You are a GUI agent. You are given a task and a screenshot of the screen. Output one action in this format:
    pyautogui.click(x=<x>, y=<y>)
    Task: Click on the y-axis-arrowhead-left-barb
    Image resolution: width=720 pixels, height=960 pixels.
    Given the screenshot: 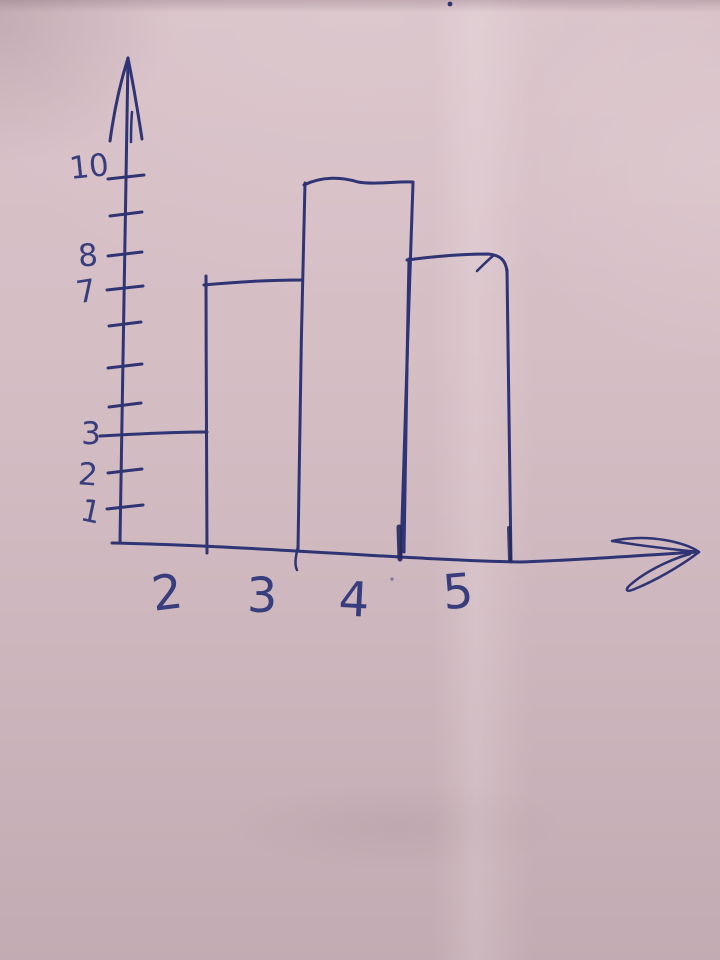 What is the action you would take?
    pyautogui.click(x=119, y=99)
    